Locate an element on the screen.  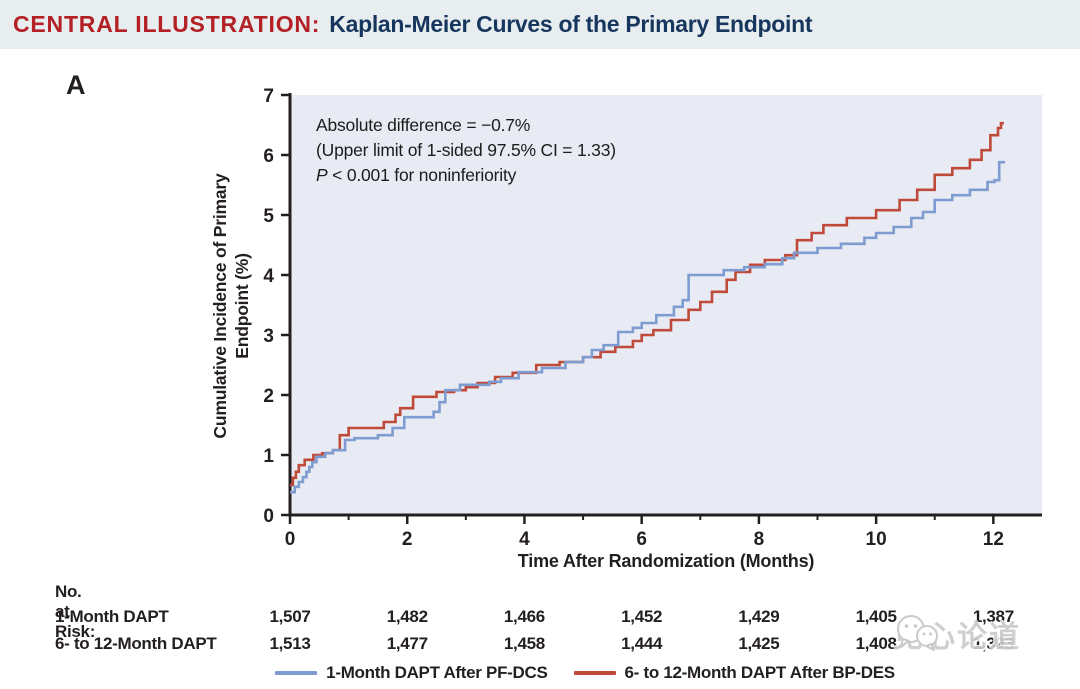
legend-item: 1-Month DAPT After PF-DCS is located at coordinates (411, 673).